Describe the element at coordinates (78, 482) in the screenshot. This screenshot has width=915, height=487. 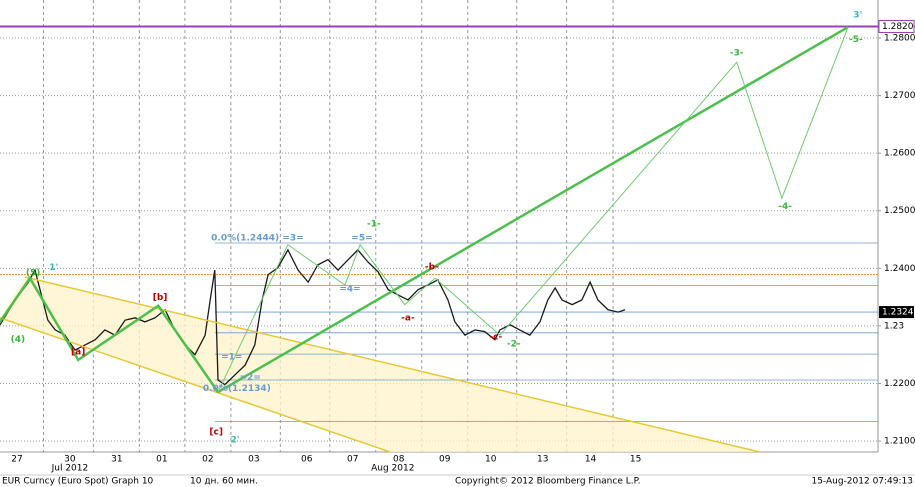
I see `footer-security: EUR Curncy (Euro Spot) Graph 10` at that location.